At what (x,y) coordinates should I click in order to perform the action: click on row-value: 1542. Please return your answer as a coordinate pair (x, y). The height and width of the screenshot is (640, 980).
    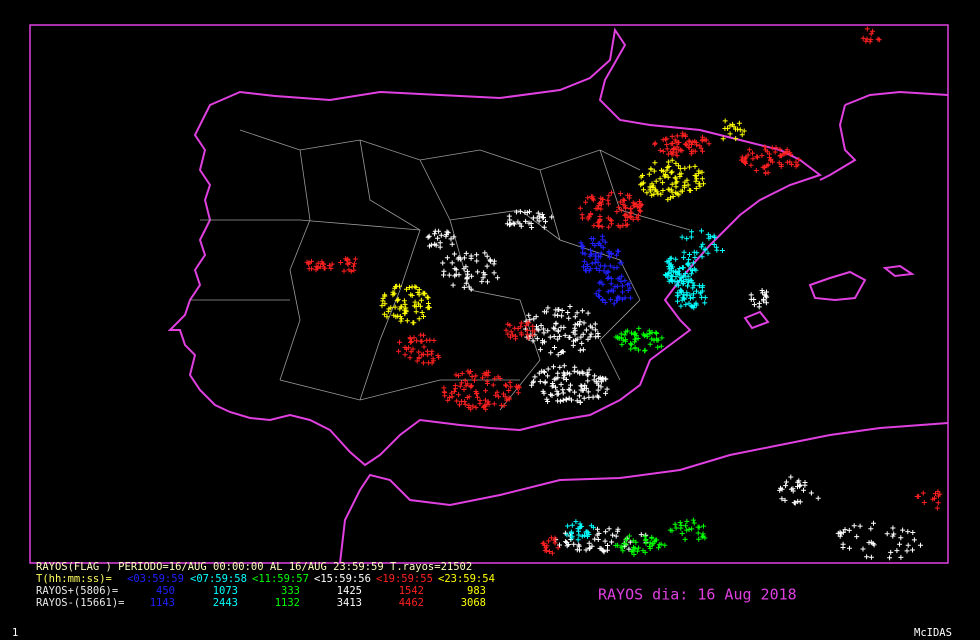
    Looking at the image, I should click on (411, 591).